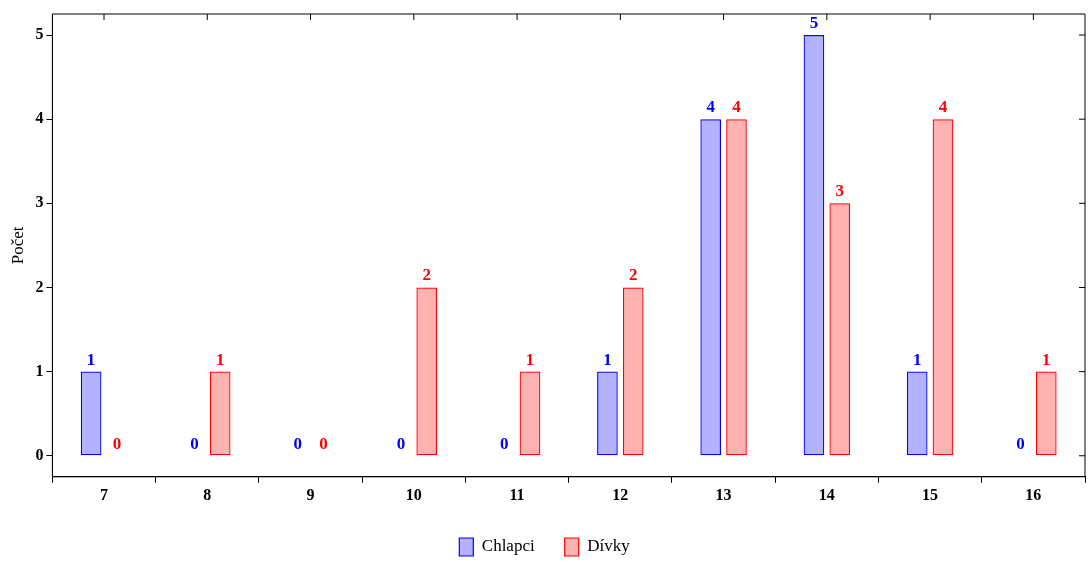 This screenshot has height=570, width=1091. What do you see at coordinates (39, 370) in the screenshot?
I see `y-tick-label: 1` at bounding box center [39, 370].